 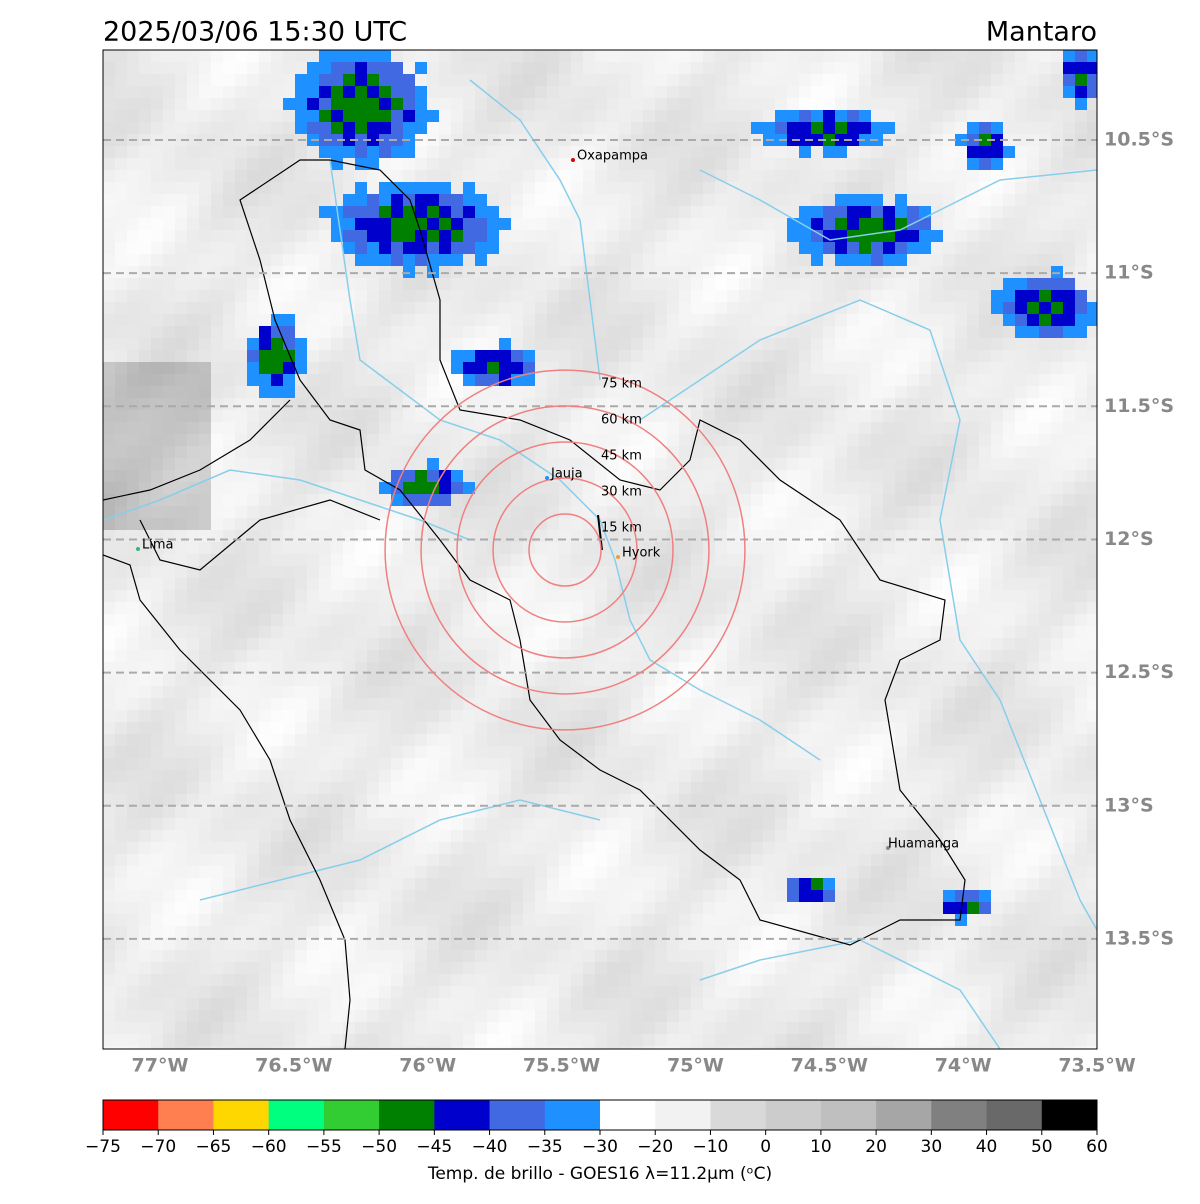 What do you see at coordinates (255, 32) in the screenshot?
I see `title: 2025/03/06 15:30 UTC` at bounding box center [255, 32].